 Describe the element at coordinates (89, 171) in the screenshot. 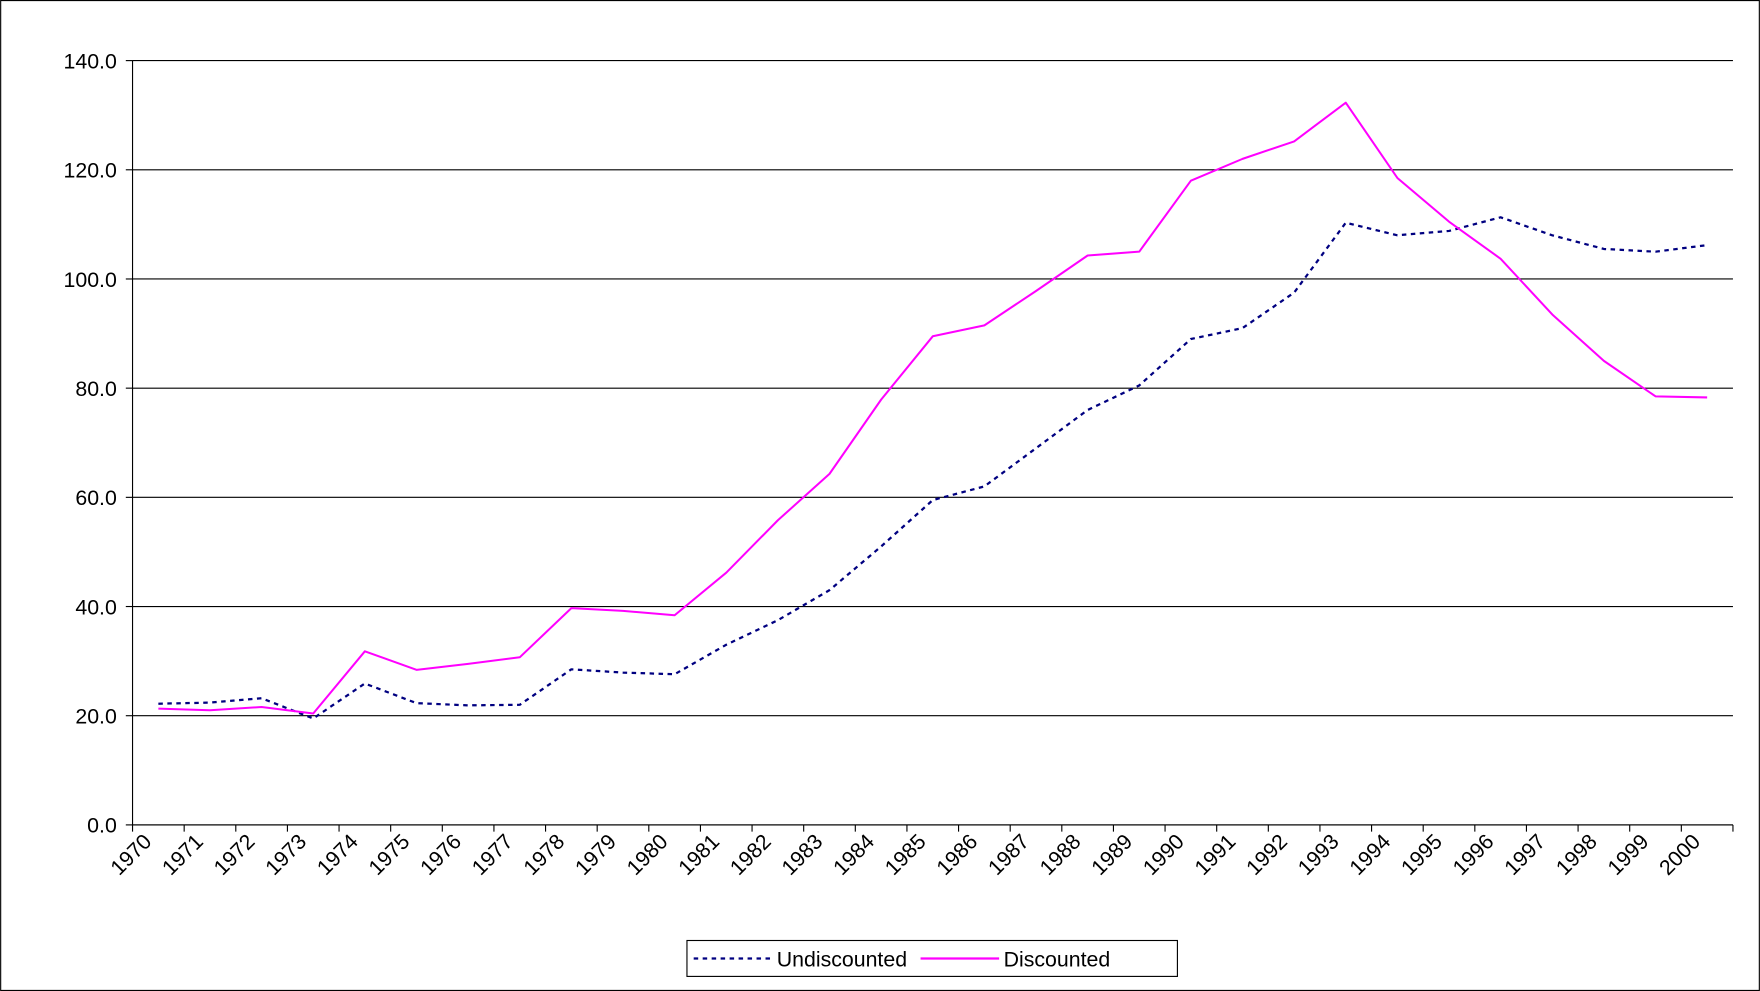

I see `y-tick-label: 120.0` at that location.